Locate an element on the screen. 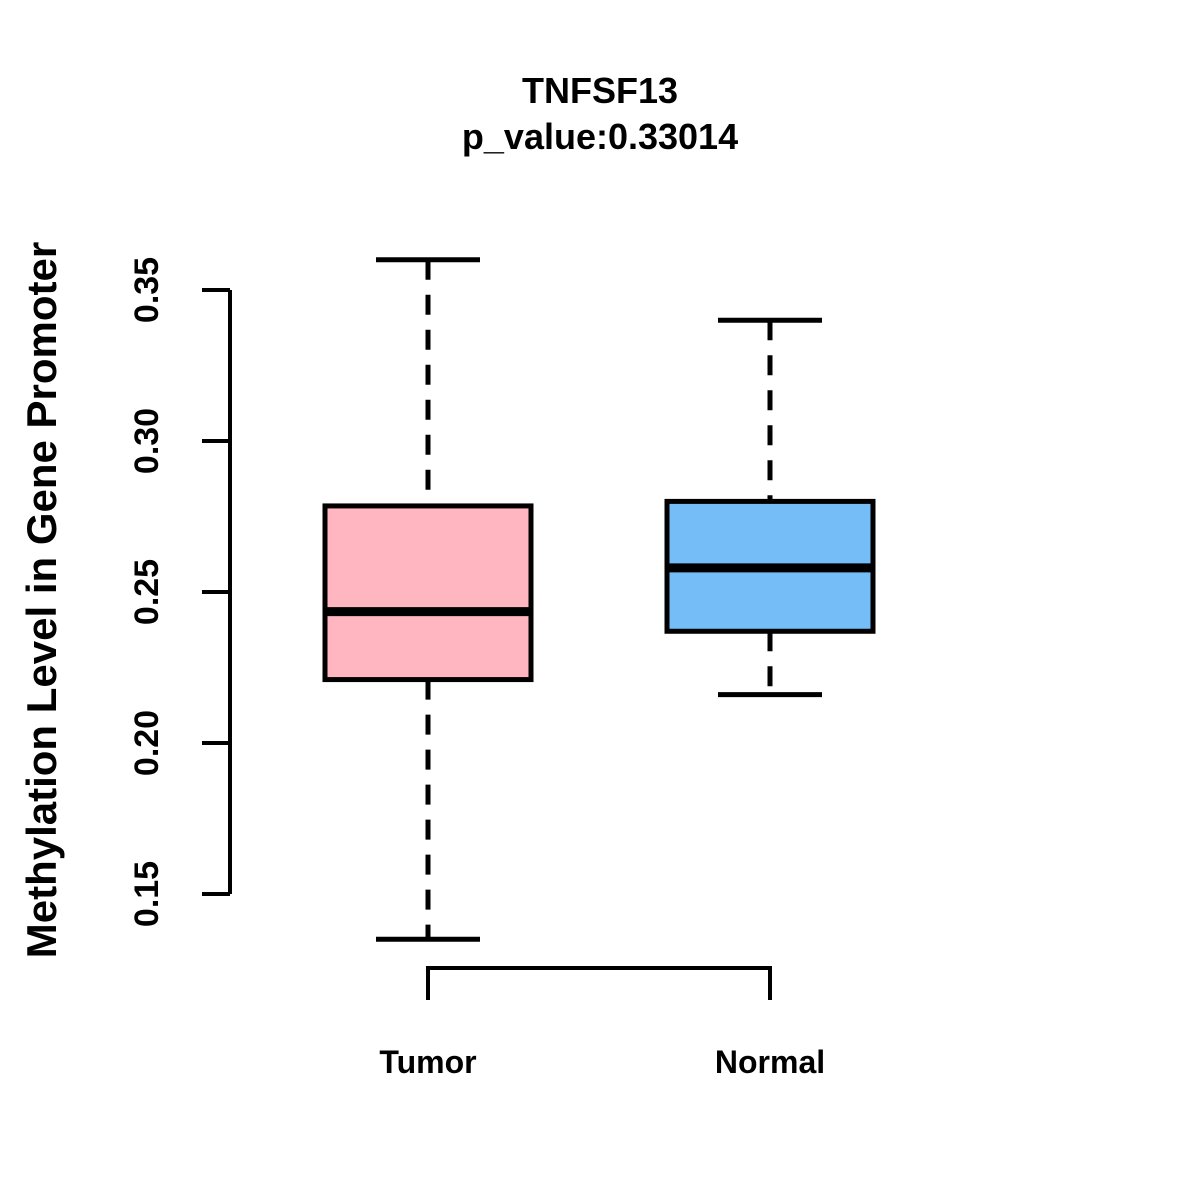  y-axis-tick-label: 0.30 is located at coordinates (147, 441).